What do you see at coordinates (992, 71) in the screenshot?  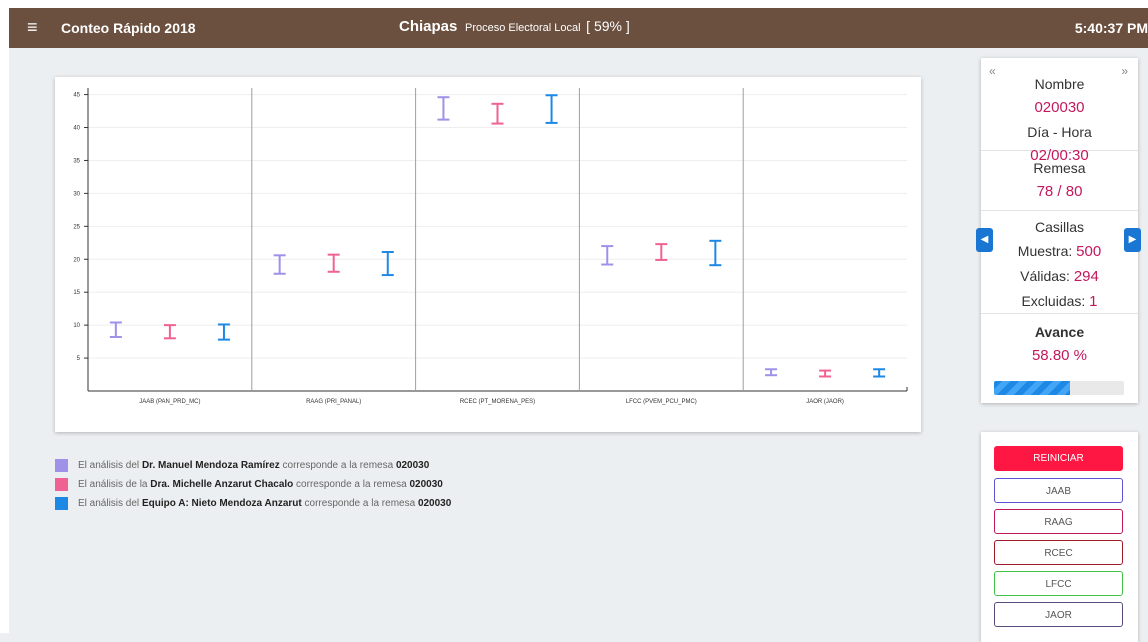 I see `first-record-icon: «` at bounding box center [992, 71].